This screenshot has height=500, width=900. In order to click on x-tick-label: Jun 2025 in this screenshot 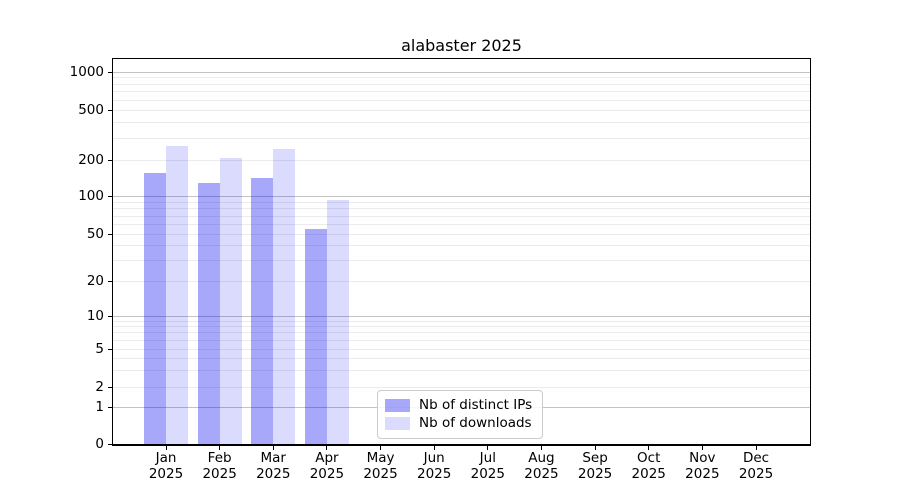, I will do `click(434, 466)`.